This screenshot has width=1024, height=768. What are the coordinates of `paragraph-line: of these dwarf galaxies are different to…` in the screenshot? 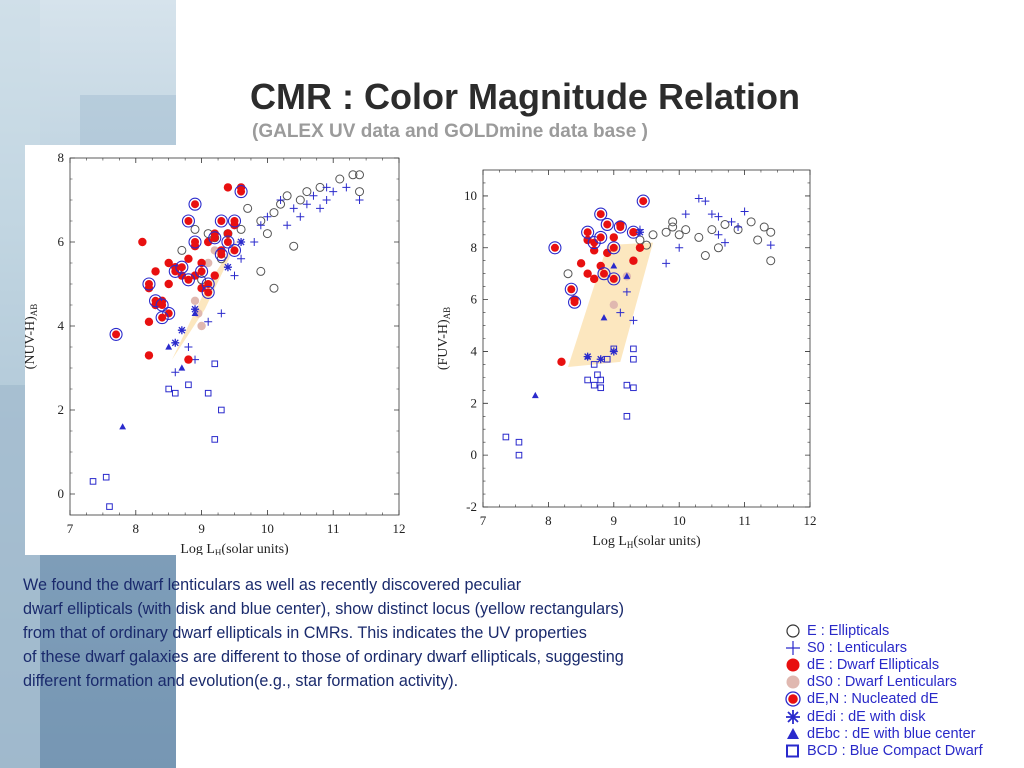 It's located at (323, 657).